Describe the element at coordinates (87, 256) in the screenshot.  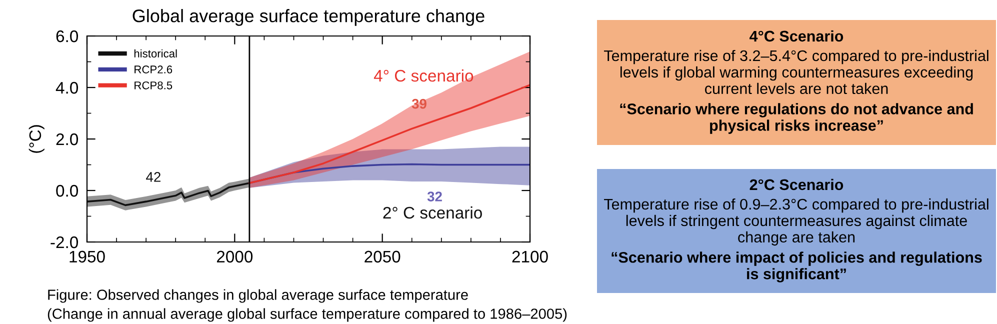
I see `x-tick-label: 1950` at that location.